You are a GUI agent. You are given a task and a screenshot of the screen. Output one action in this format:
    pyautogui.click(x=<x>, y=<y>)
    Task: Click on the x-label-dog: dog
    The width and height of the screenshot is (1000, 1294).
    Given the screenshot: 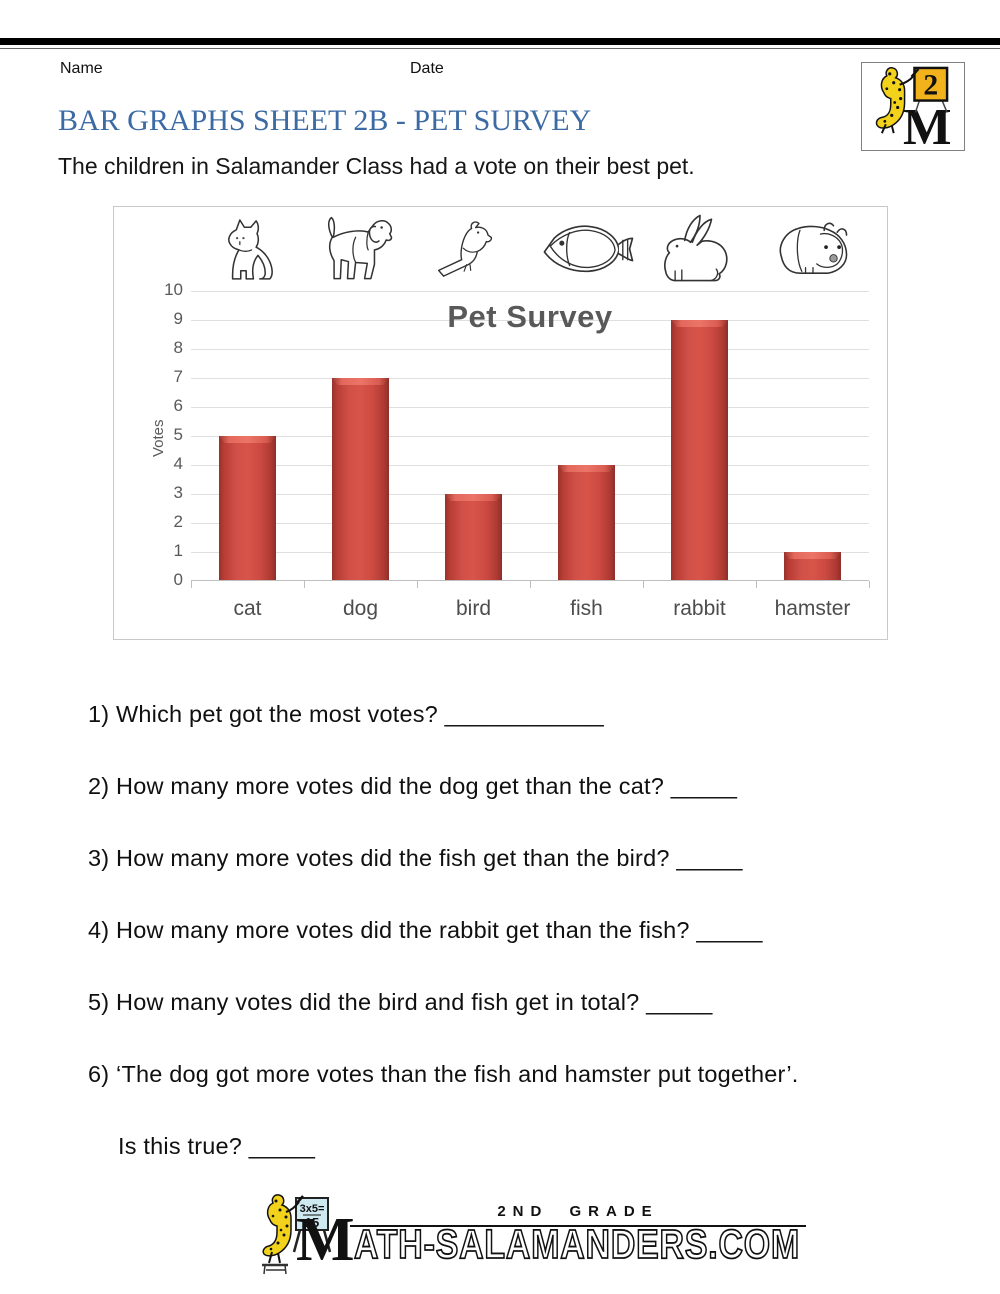 What is the action you would take?
    pyautogui.click(x=360, y=608)
    